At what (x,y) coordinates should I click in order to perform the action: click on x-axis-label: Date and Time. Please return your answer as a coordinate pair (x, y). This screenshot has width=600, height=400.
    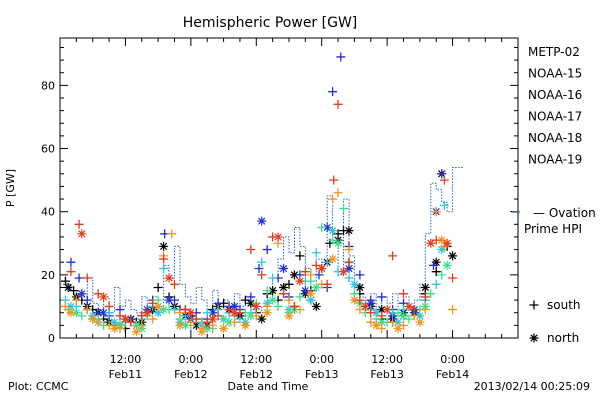
    Looking at the image, I should click on (268, 386).